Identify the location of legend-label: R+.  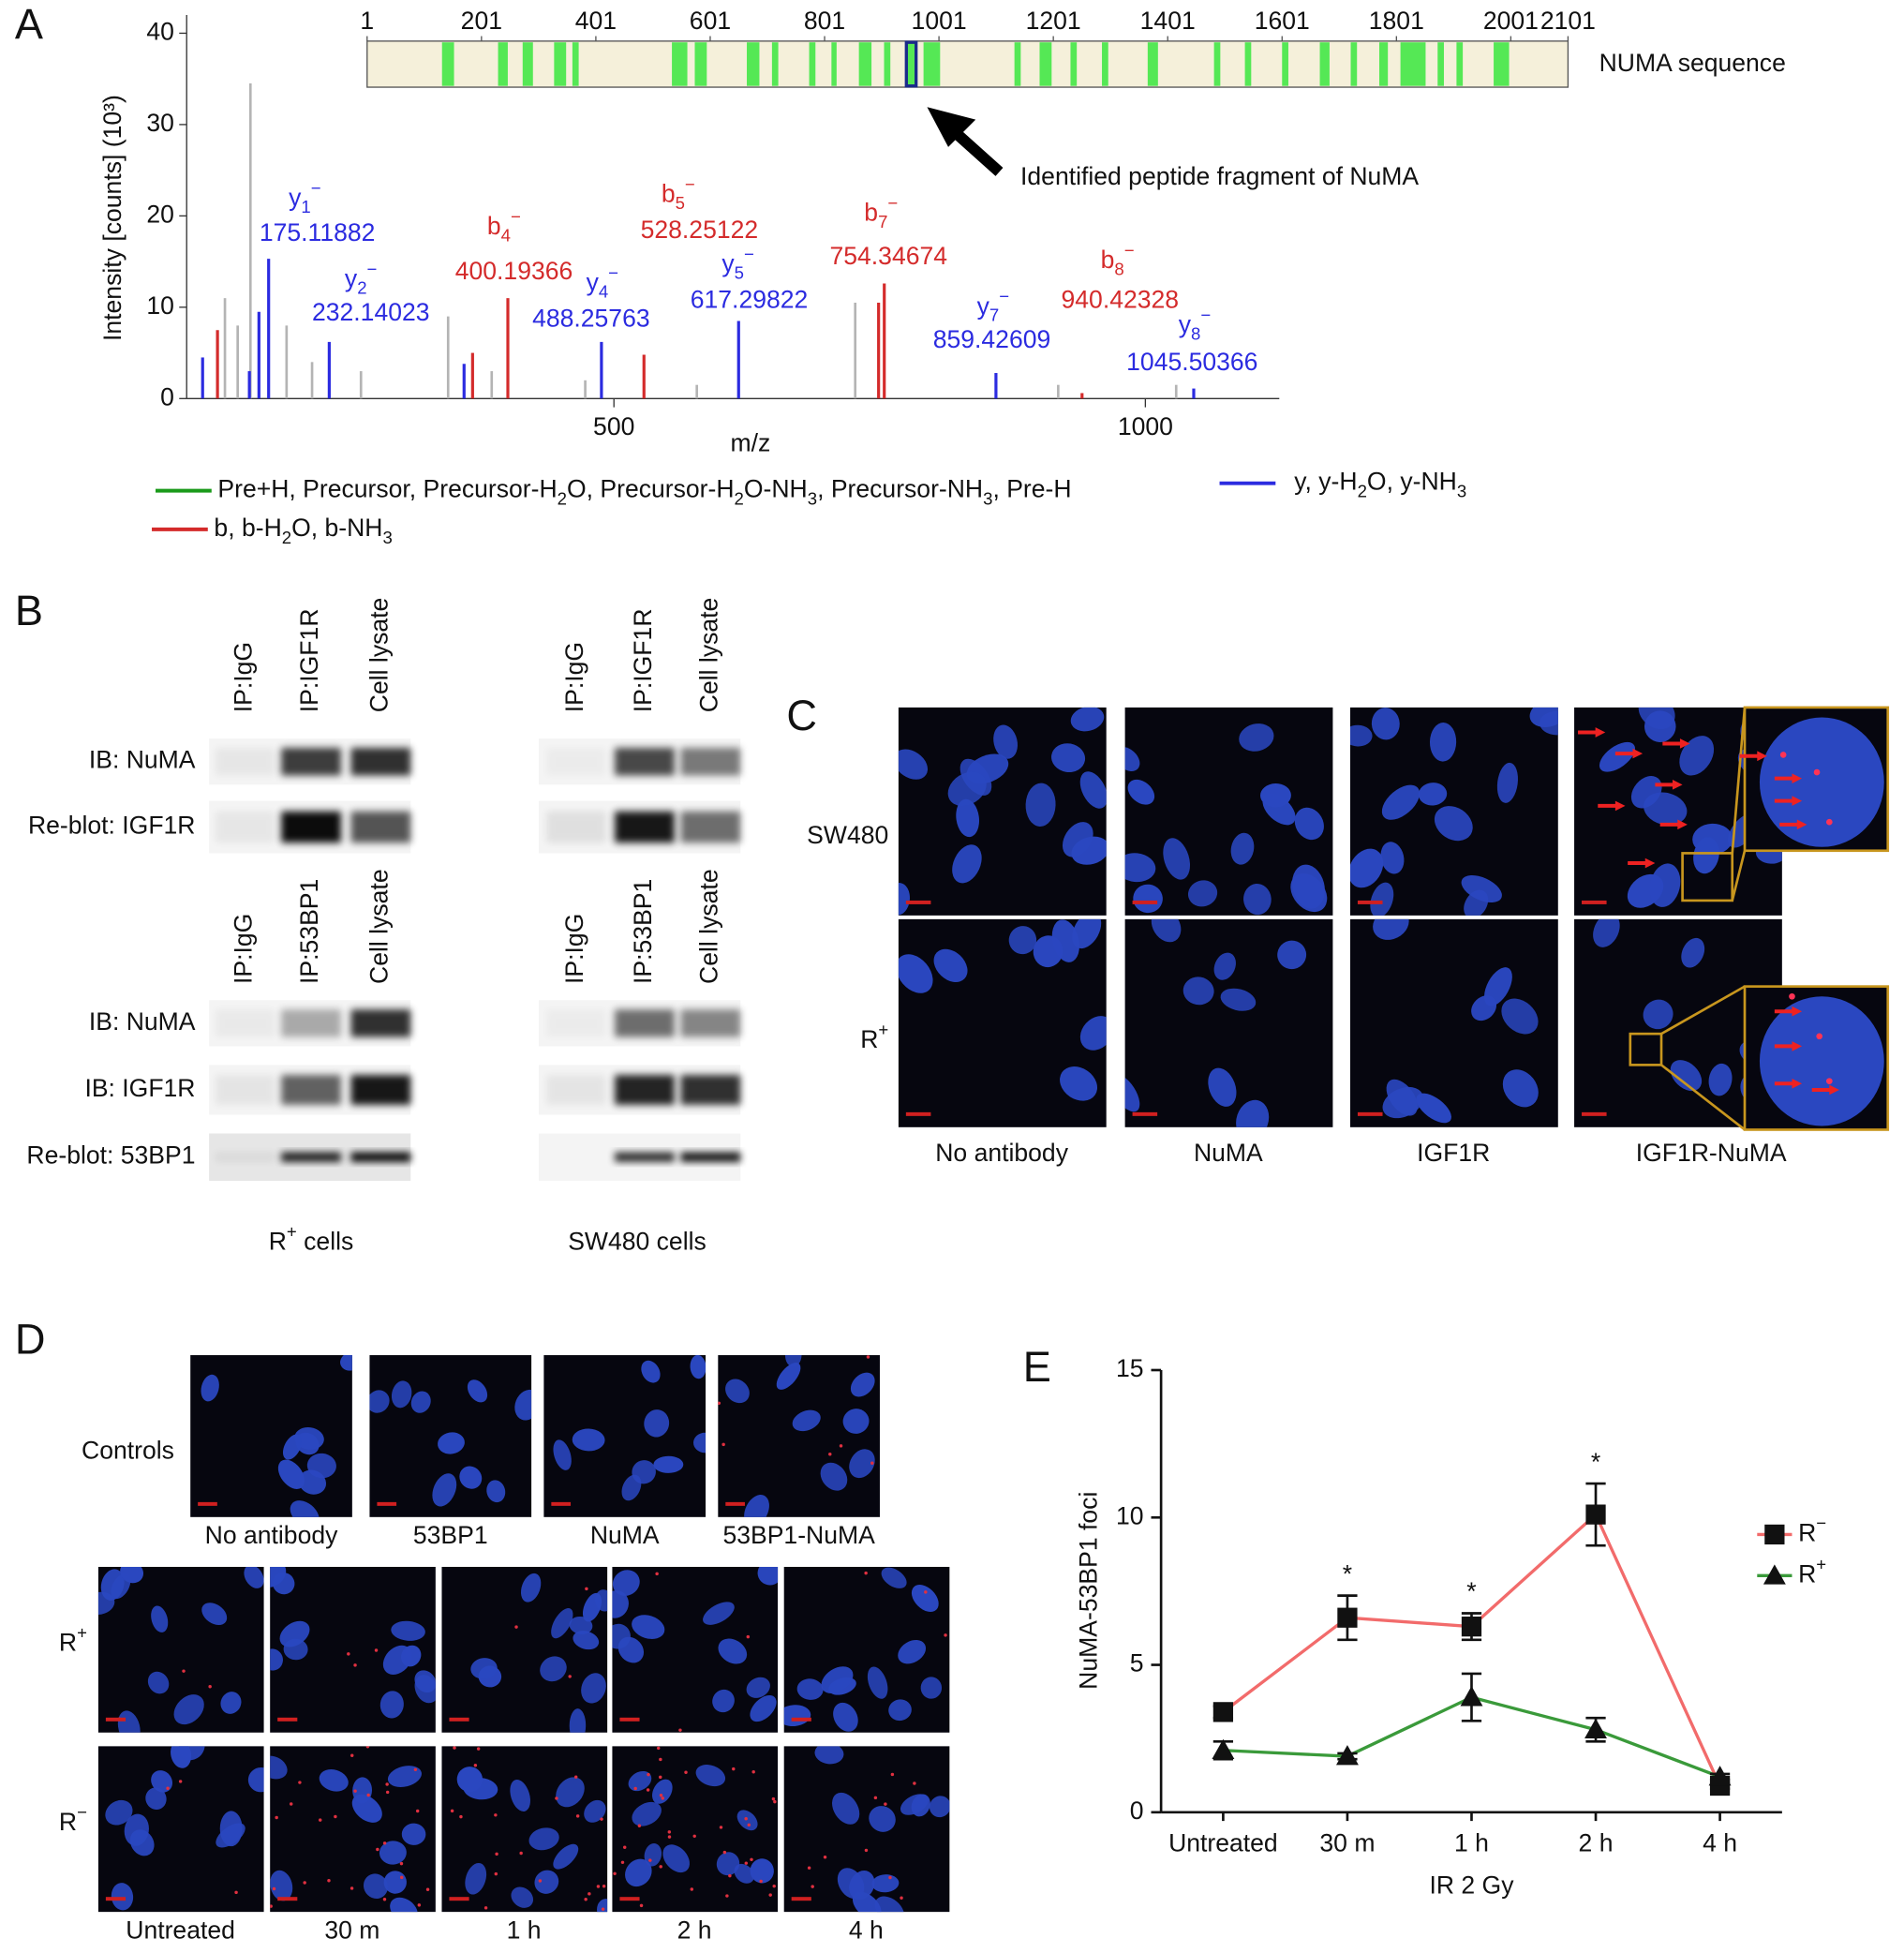
(1812, 1571).